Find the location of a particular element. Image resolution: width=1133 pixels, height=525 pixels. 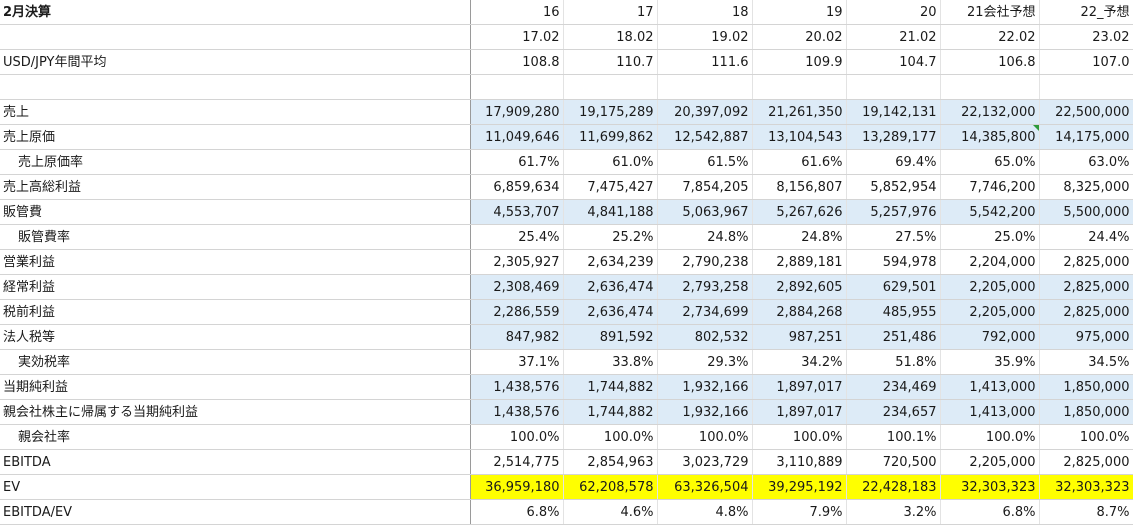

value-cell: 2,308,469 is located at coordinates (517, 287).